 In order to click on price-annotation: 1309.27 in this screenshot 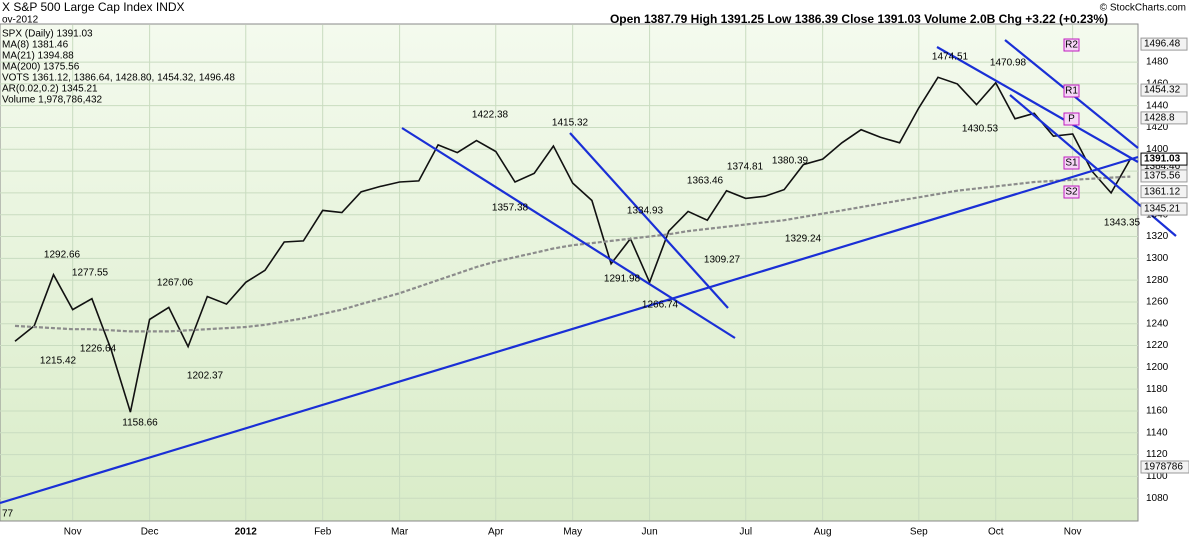, I will do `click(722, 260)`.